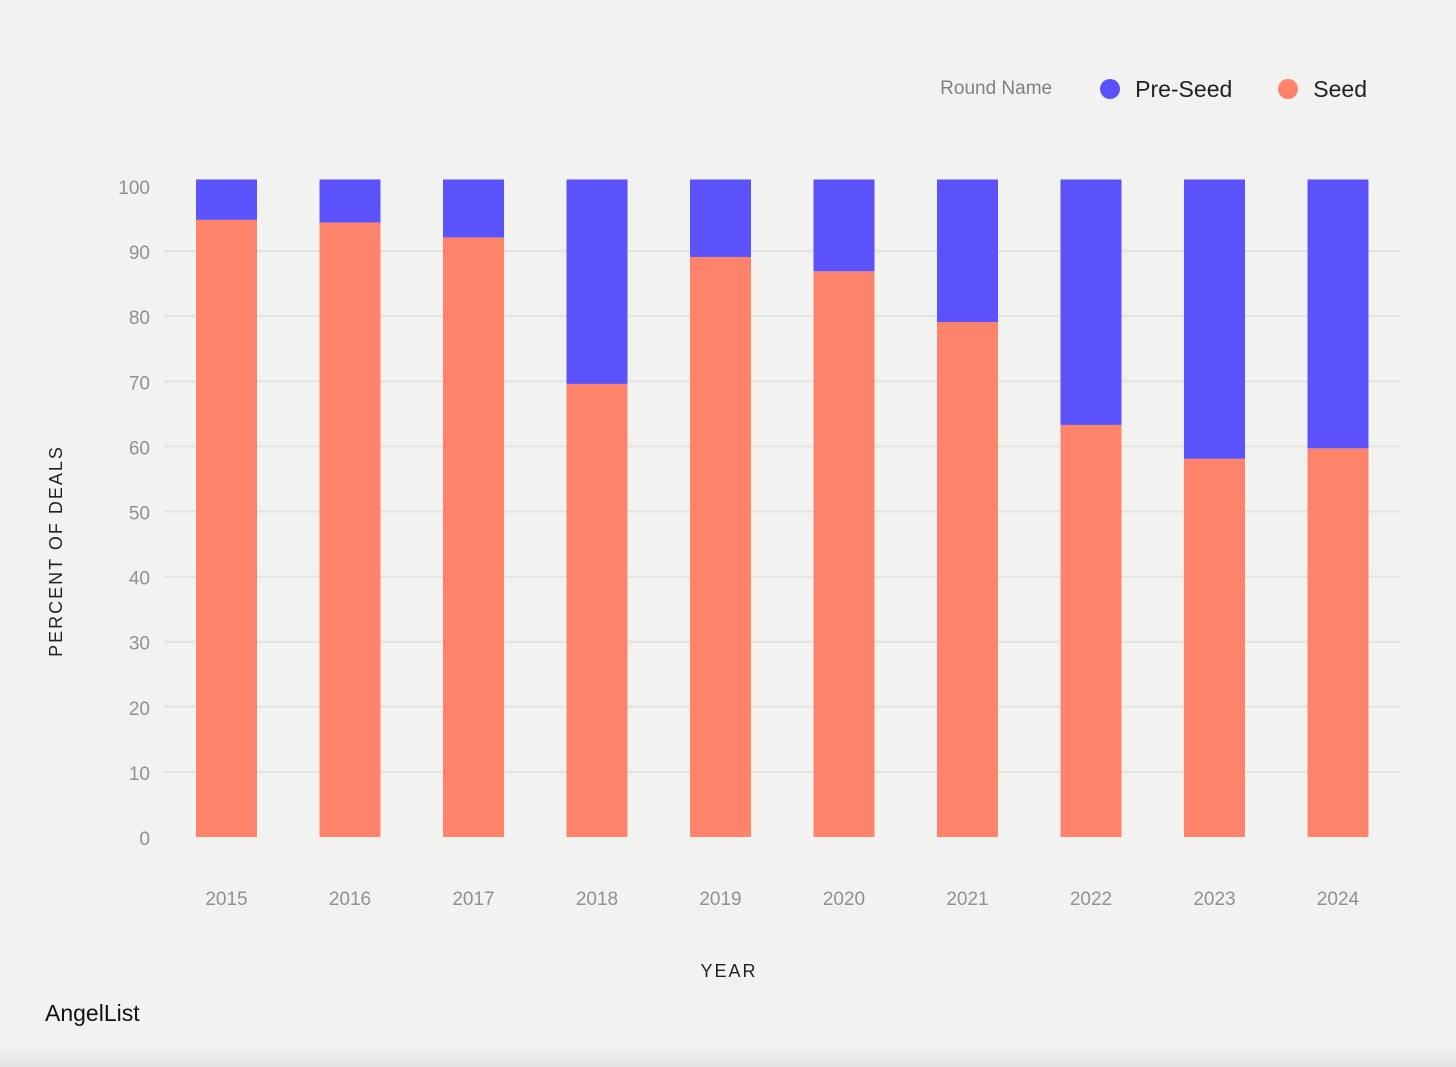  I want to click on y-tick-label: 100, so click(134, 188).